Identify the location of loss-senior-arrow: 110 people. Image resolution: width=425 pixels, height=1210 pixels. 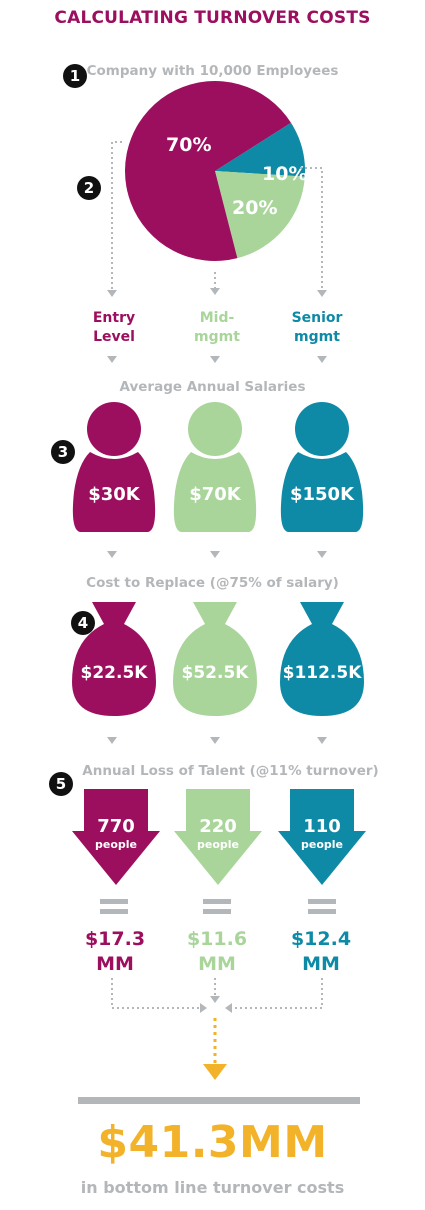
(322, 837).